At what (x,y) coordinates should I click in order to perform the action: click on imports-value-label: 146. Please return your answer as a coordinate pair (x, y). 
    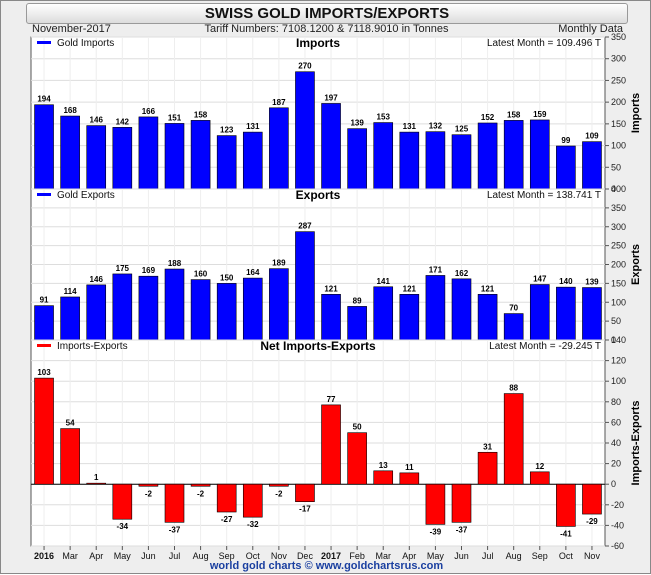
    Looking at the image, I should click on (97, 120).